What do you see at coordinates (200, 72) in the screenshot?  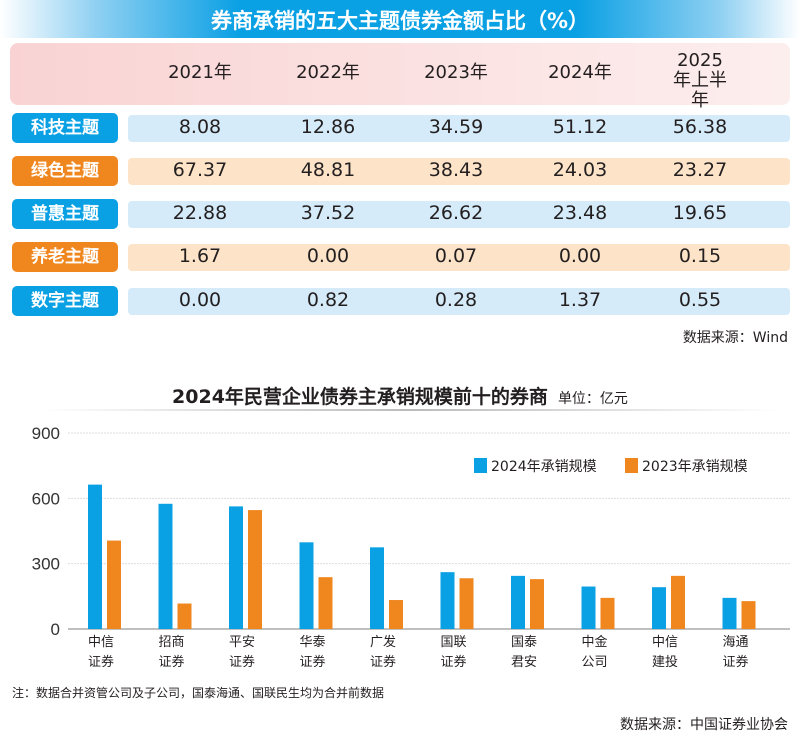 I see `column-header: 2021年` at bounding box center [200, 72].